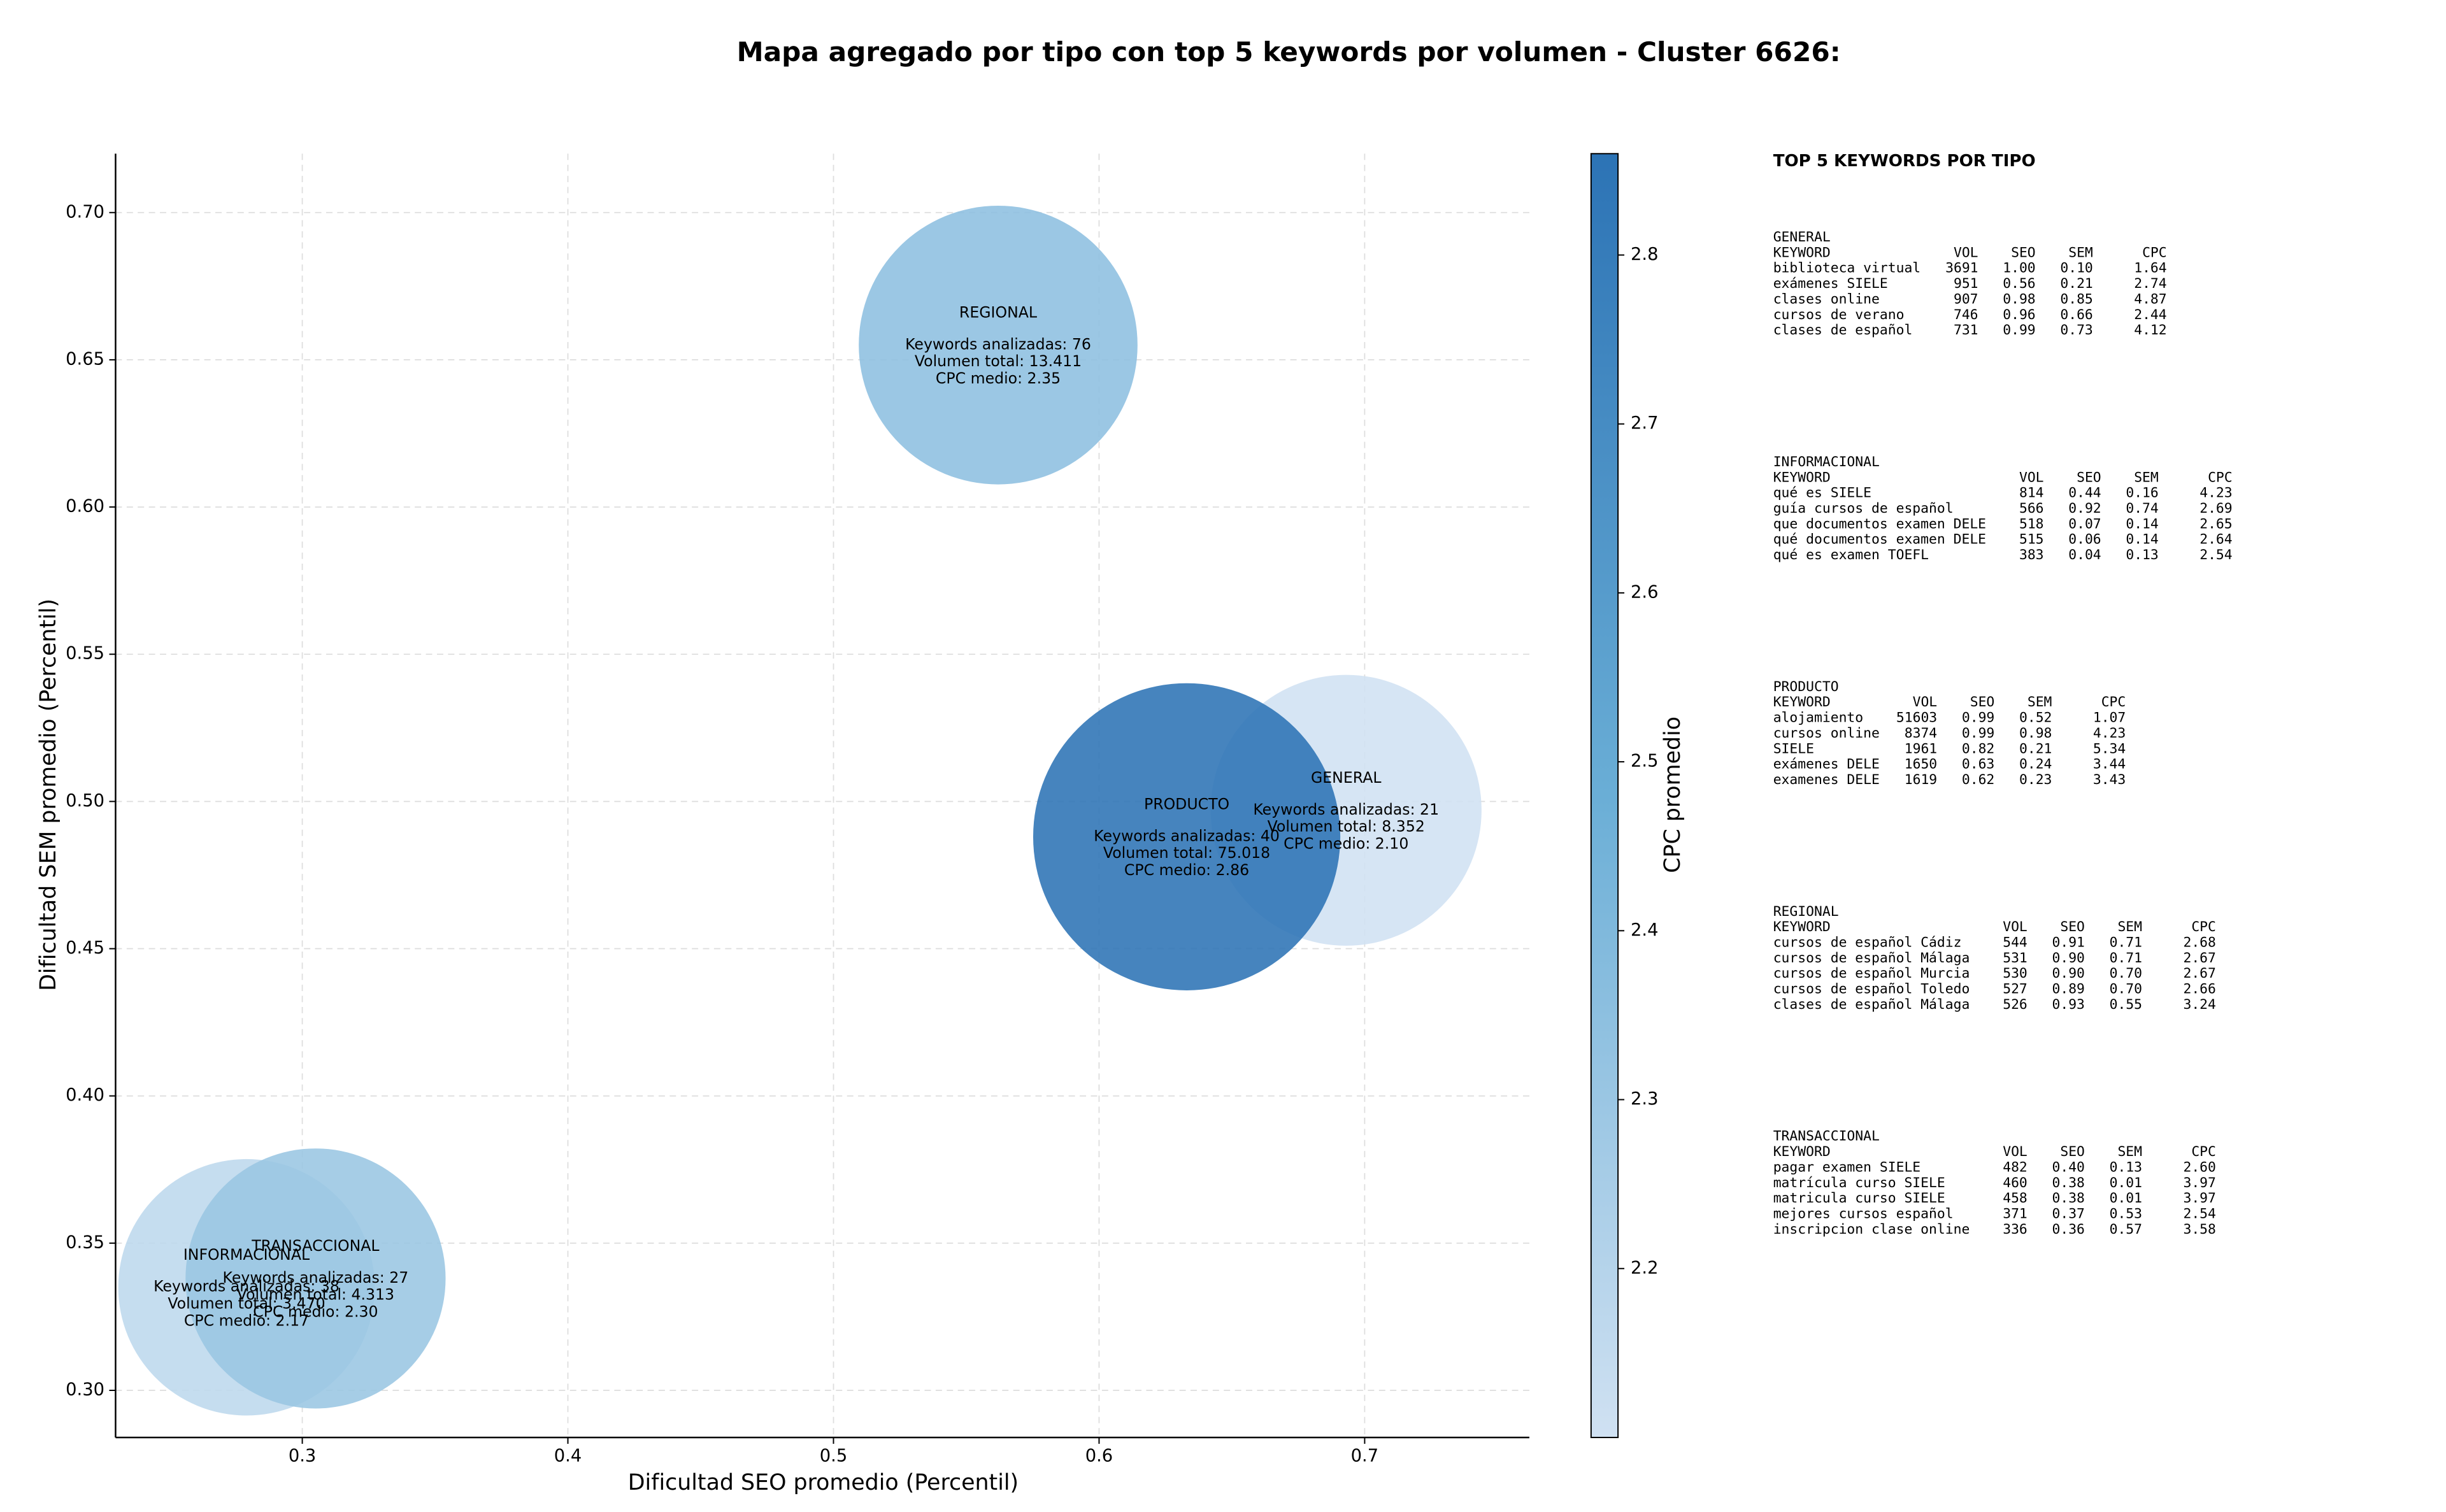 This screenshot has height=1512, width=2446. I want to click on table-cell: 0.96, so click(2019, 315).